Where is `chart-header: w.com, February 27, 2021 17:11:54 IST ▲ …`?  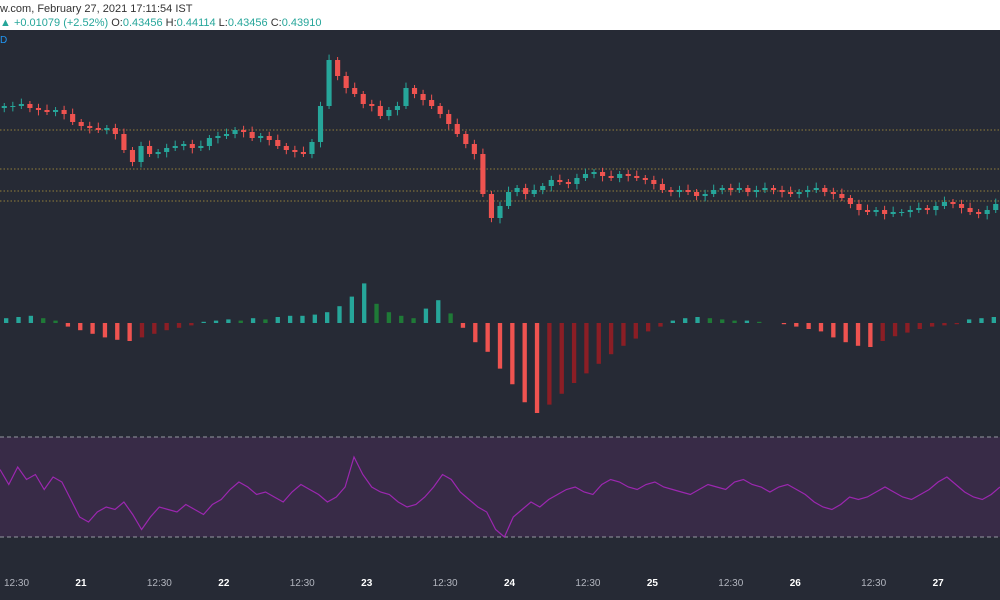 chart-header: w.com, February 27, 2021 17:11:54 IST ▲ … is located at coordinates (500, 15).